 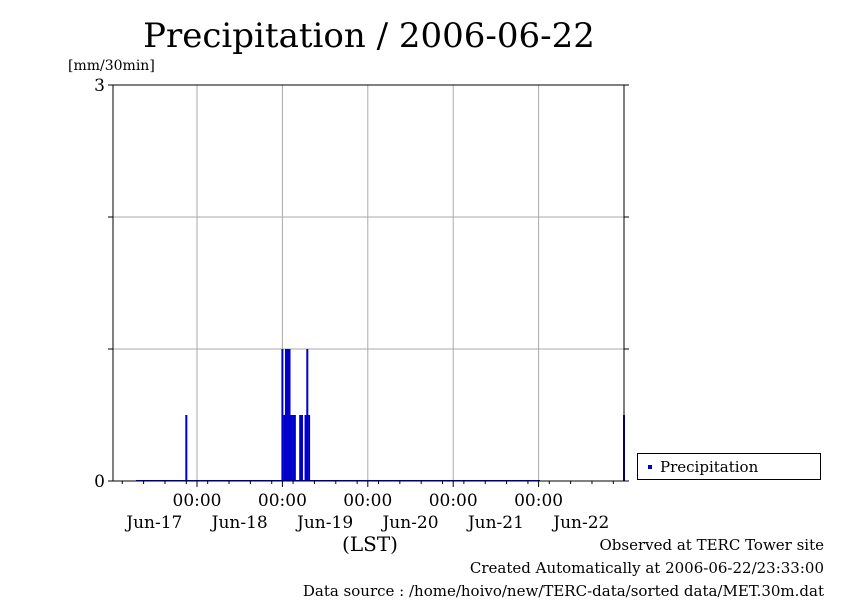 I want to click on x-tick-label-date: Jun-18, so click(x=239, y=523).